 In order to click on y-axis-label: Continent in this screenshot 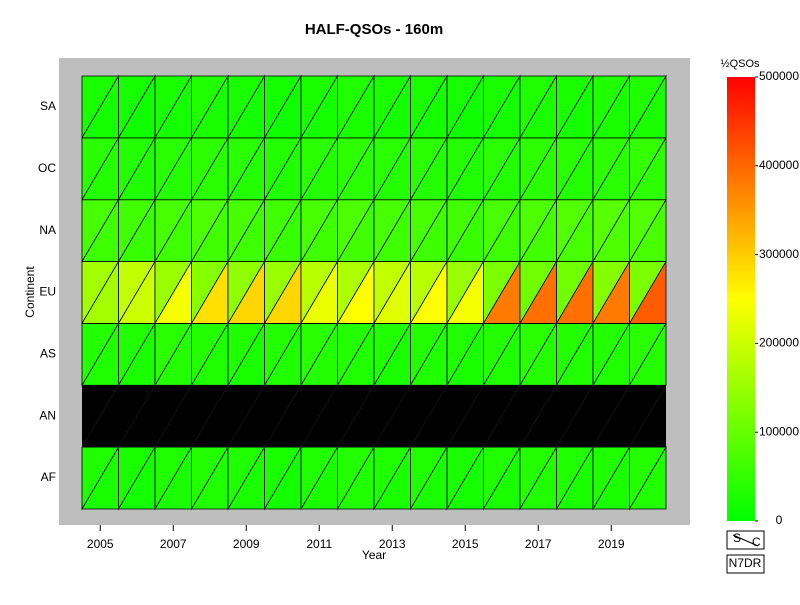, I will do `click(30, 292)`.